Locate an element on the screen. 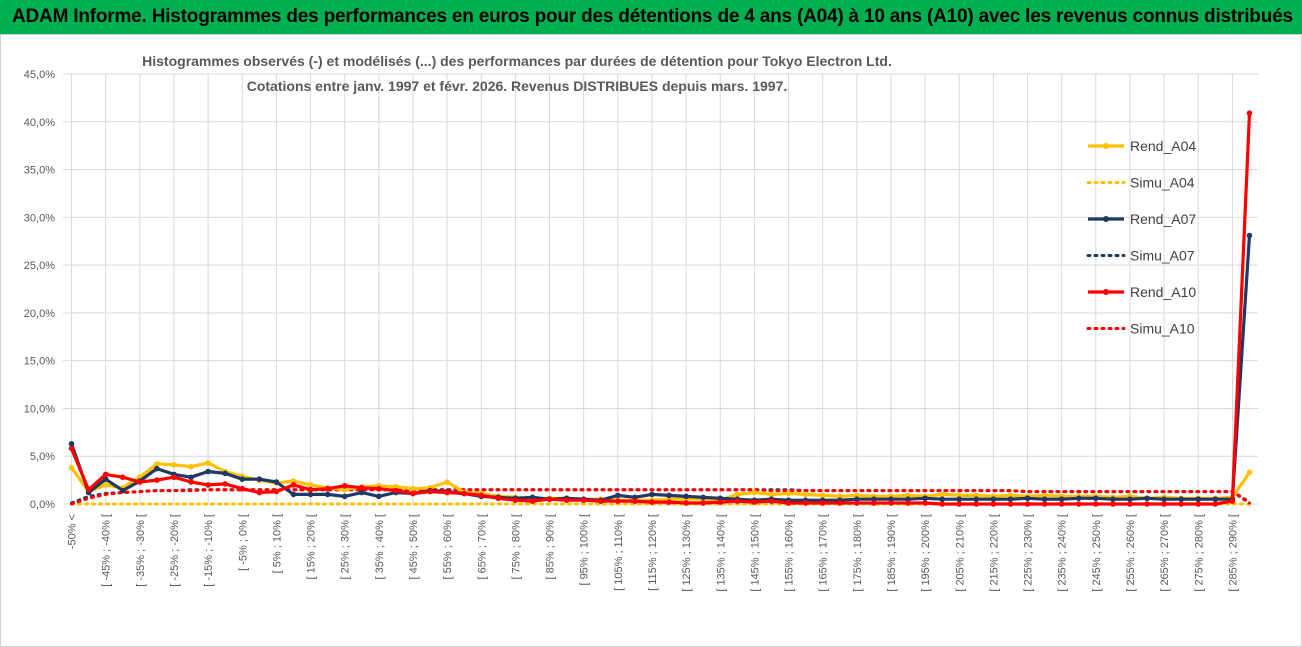  x-tick-label: [ 75% ; 80% [ is located at coordinates (516, 546).